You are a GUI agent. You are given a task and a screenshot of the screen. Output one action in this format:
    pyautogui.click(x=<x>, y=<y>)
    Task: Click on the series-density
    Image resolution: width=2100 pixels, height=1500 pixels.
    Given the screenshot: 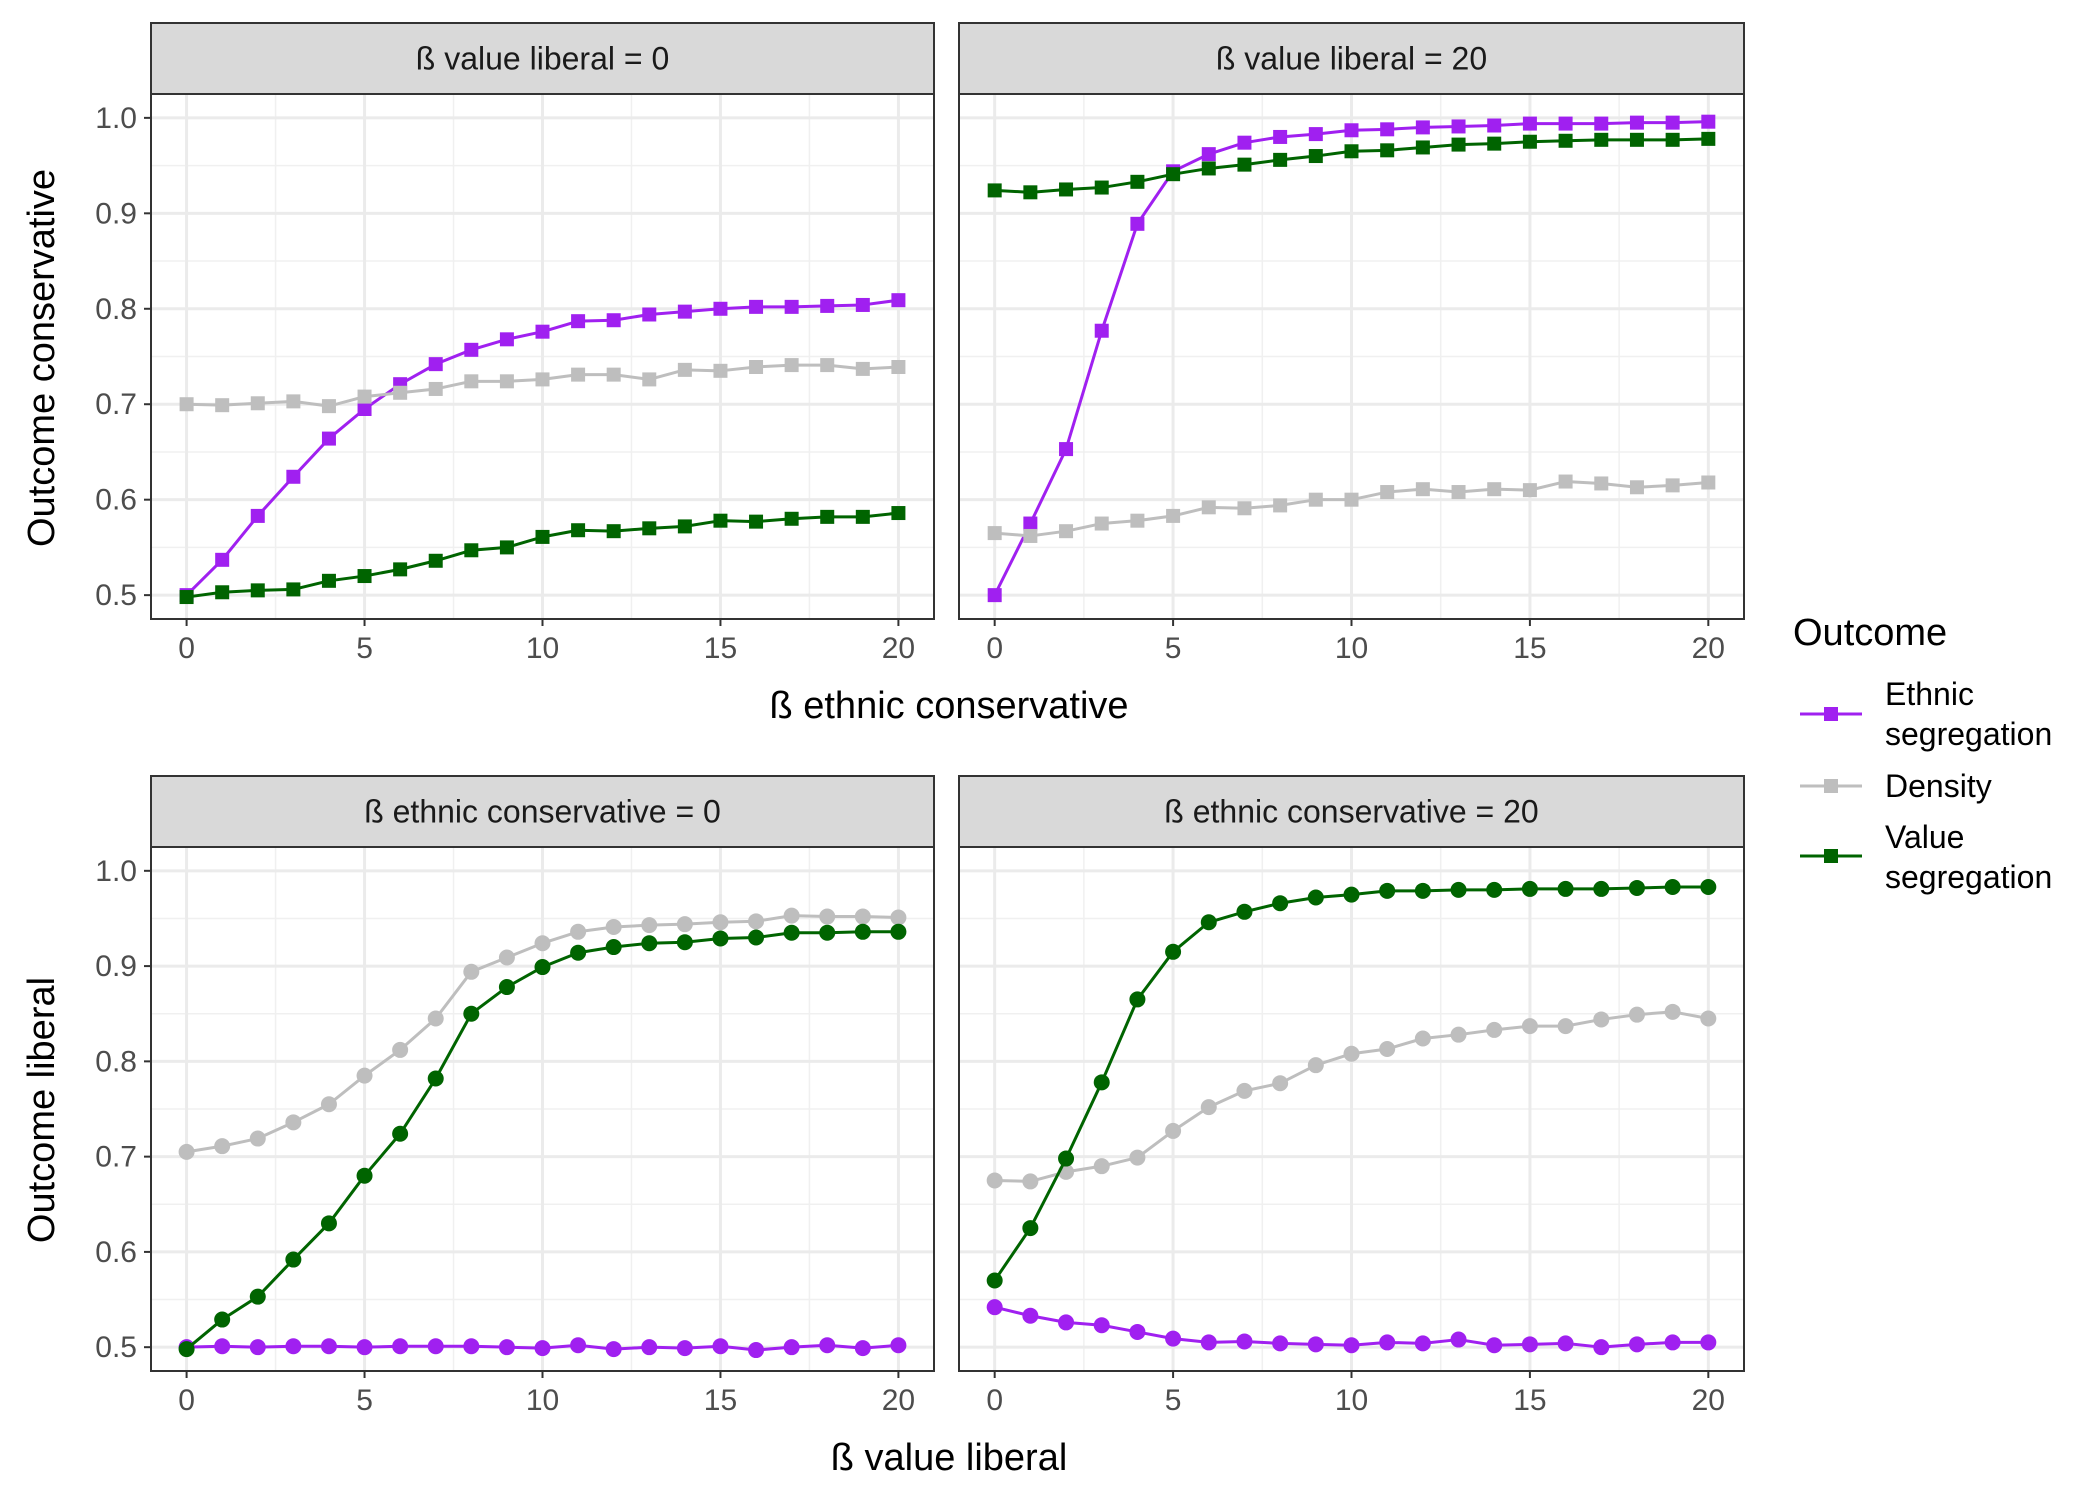 What is the action you would take?
    pyautogui.click(x=542, y=386)
    